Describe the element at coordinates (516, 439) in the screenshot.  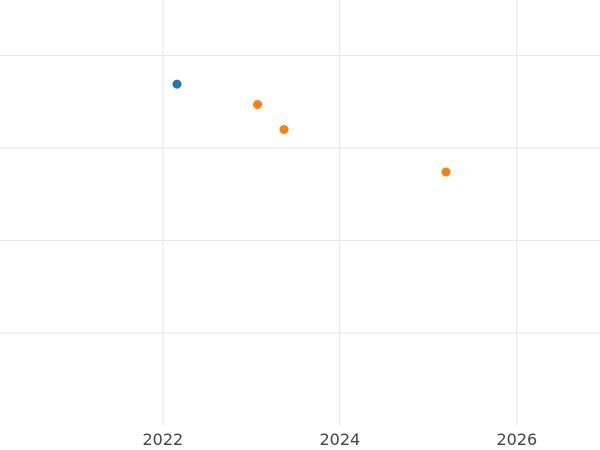
I see `x-tick-label: 2026` at that location.